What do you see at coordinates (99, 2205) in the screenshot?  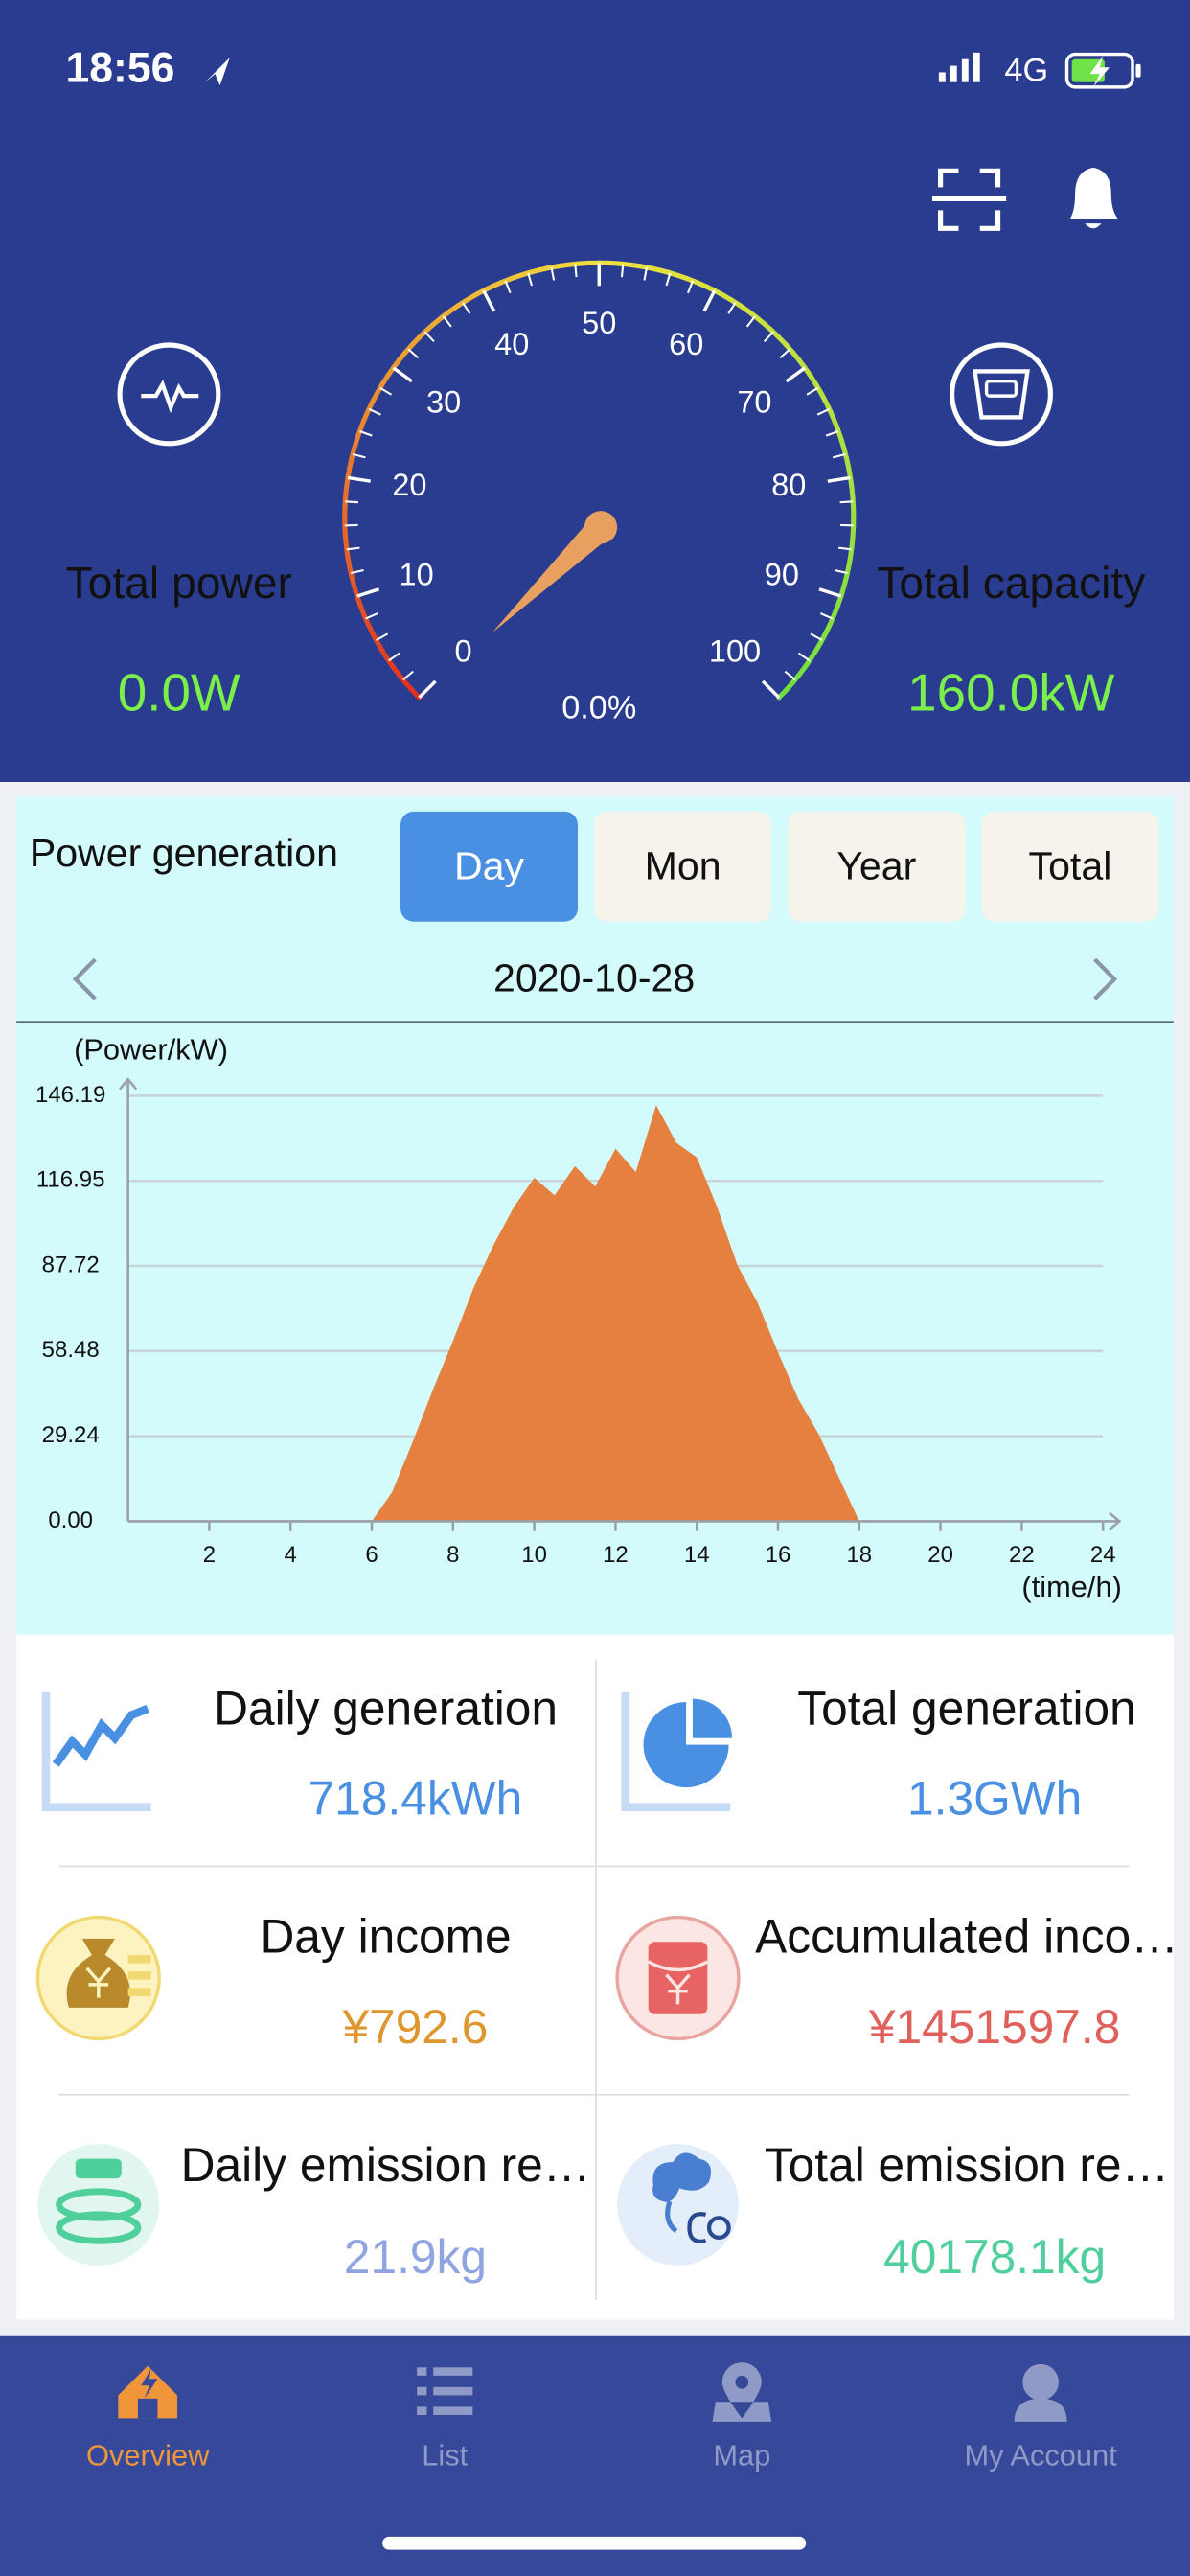 I see `emission-icon` at bounding box center [99, 2205].